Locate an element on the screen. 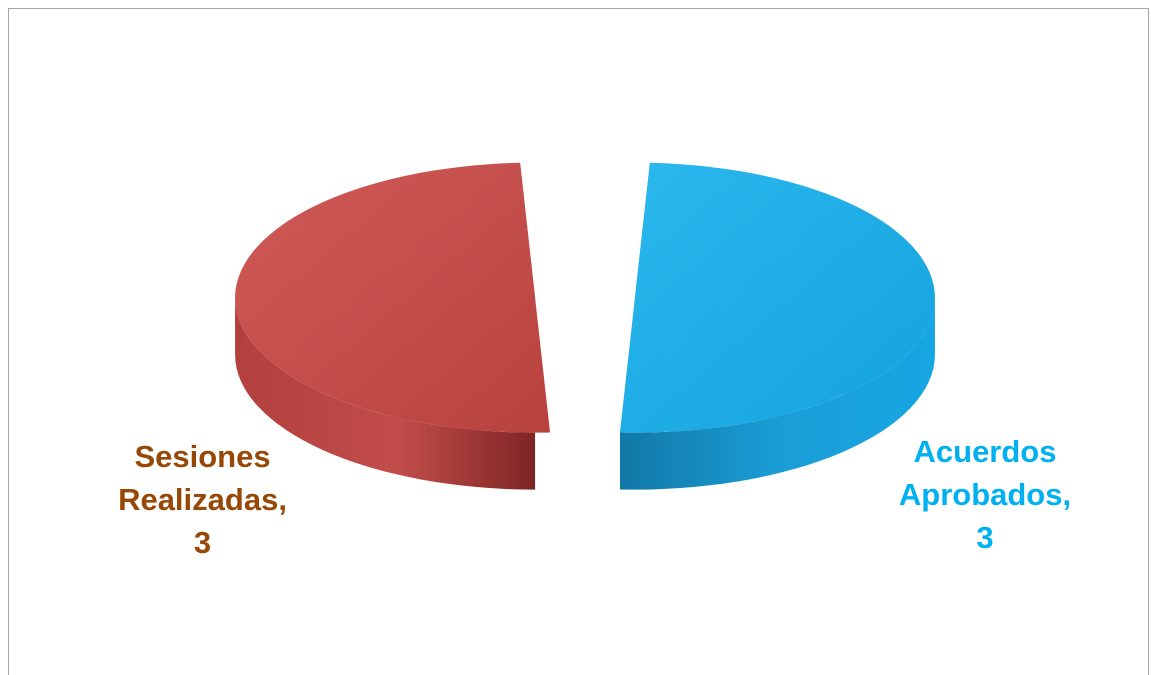 The image size is (1151, 675). data-label-sesiones-realizadas: Sesiones Realizadas, 3 is located at coordinates (202, 499).